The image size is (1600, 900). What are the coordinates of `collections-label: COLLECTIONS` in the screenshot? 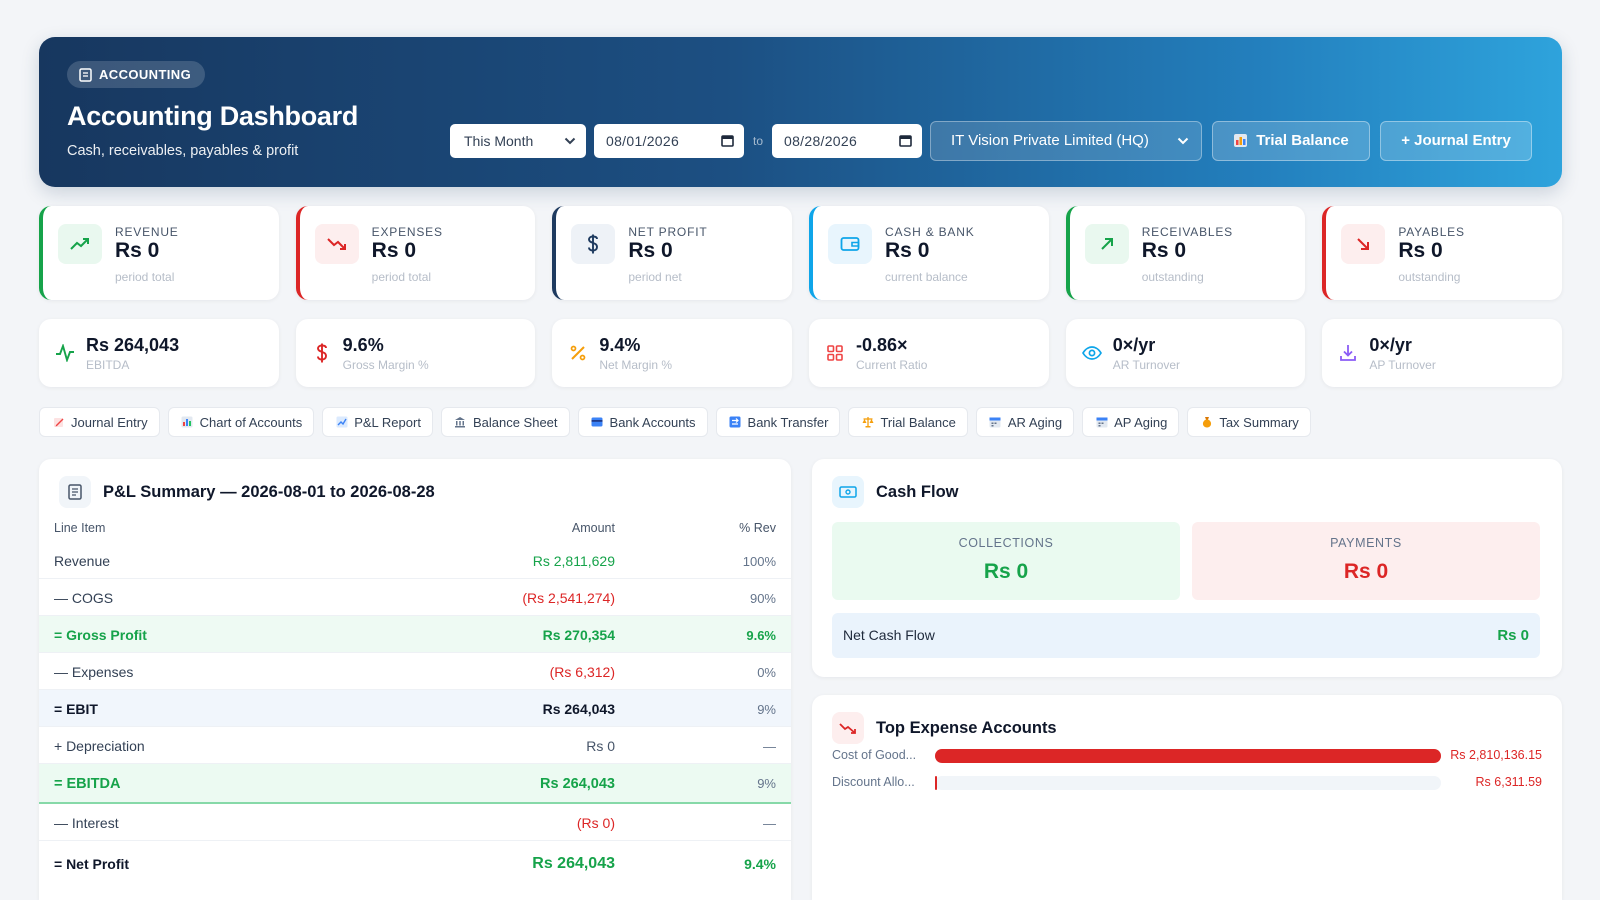 It's located at (1006, 543).